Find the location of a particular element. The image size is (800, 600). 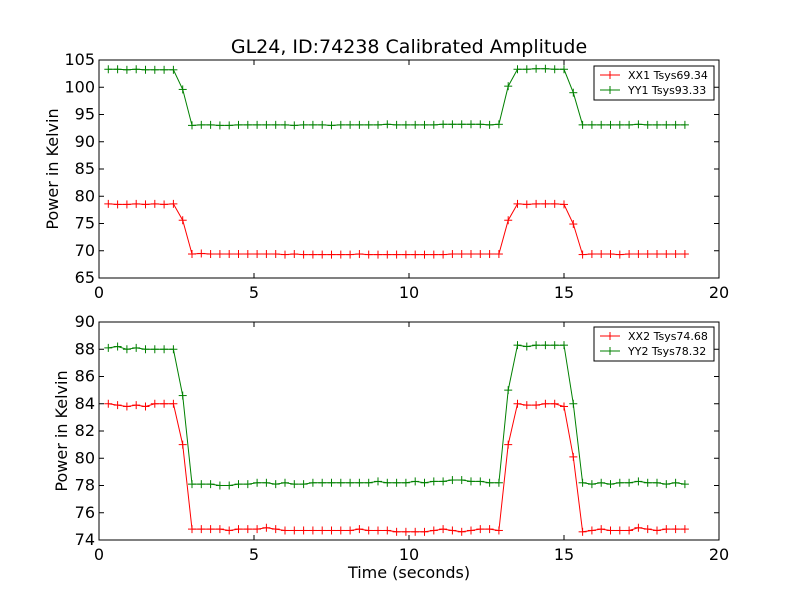

y-tick-label: 76 is located at coordinates (85, 512).